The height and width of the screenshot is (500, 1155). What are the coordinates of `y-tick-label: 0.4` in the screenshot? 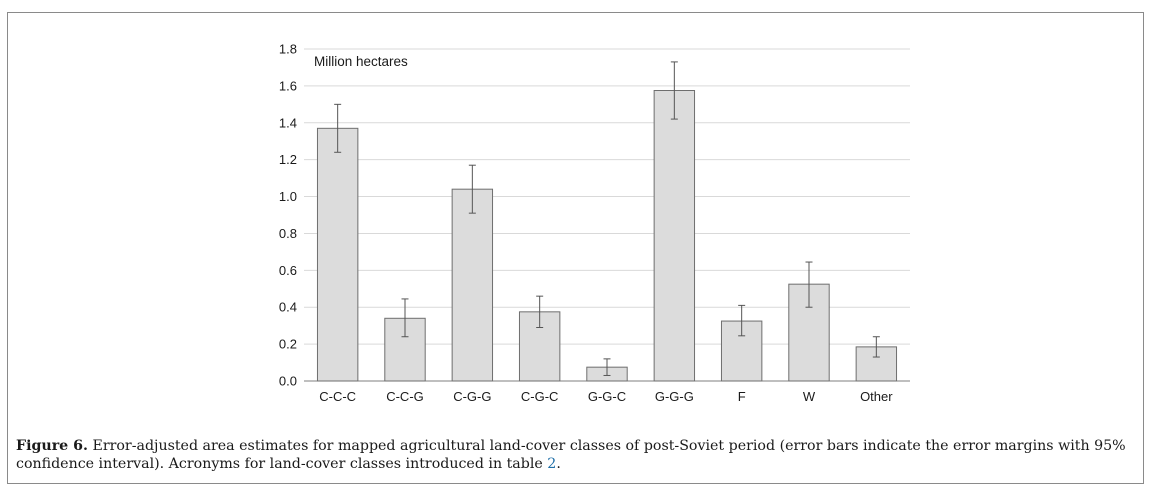 It's located at (288, 307).